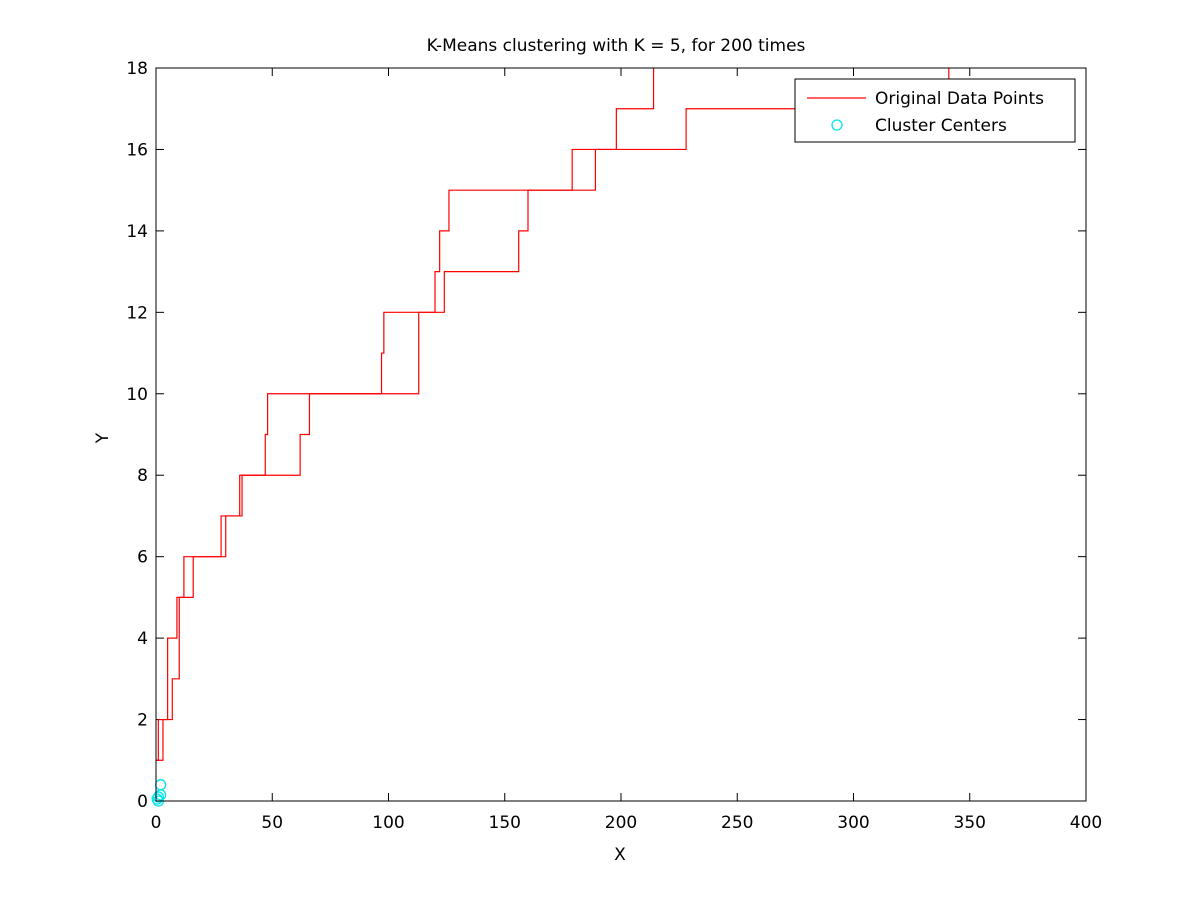  Describe the element at coordinates (505, 823) in the screenshot. I see `x-tick-label: 150` at that location.